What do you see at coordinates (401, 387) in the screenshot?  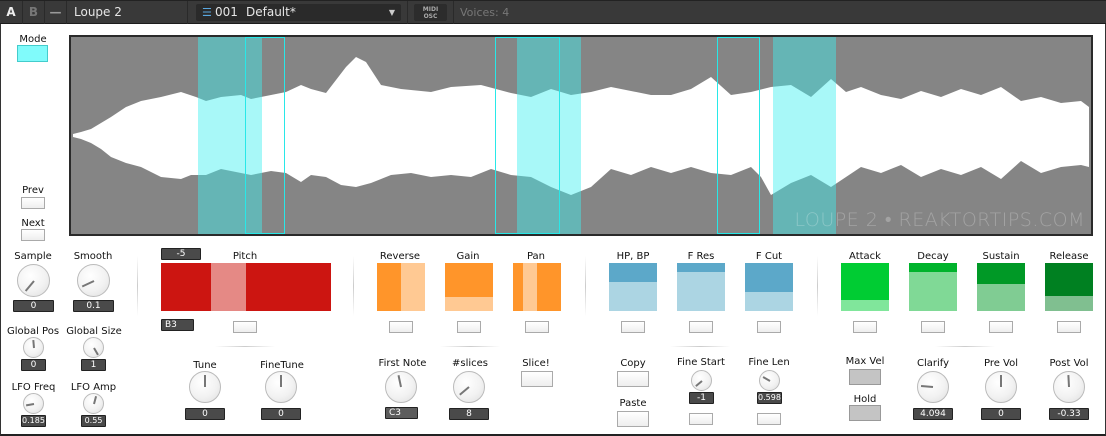 I see `first-note-knob` at bounding box center [401, 387].